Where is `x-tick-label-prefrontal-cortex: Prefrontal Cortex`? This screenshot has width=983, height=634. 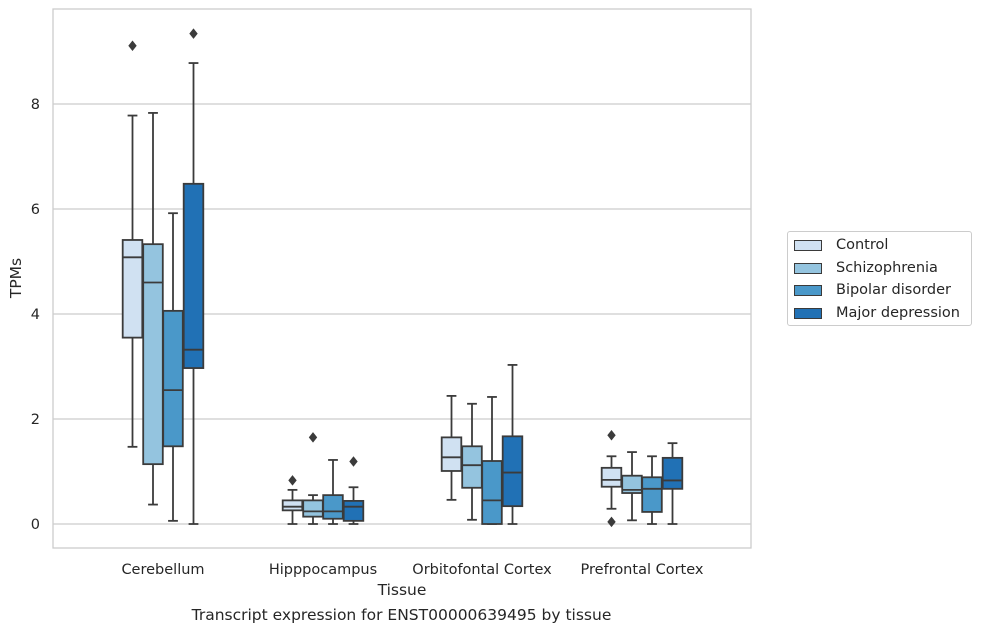 x-tick-label-prefrontal-cortex: Prefrontal Cortex is located at coordinates (642, 570).